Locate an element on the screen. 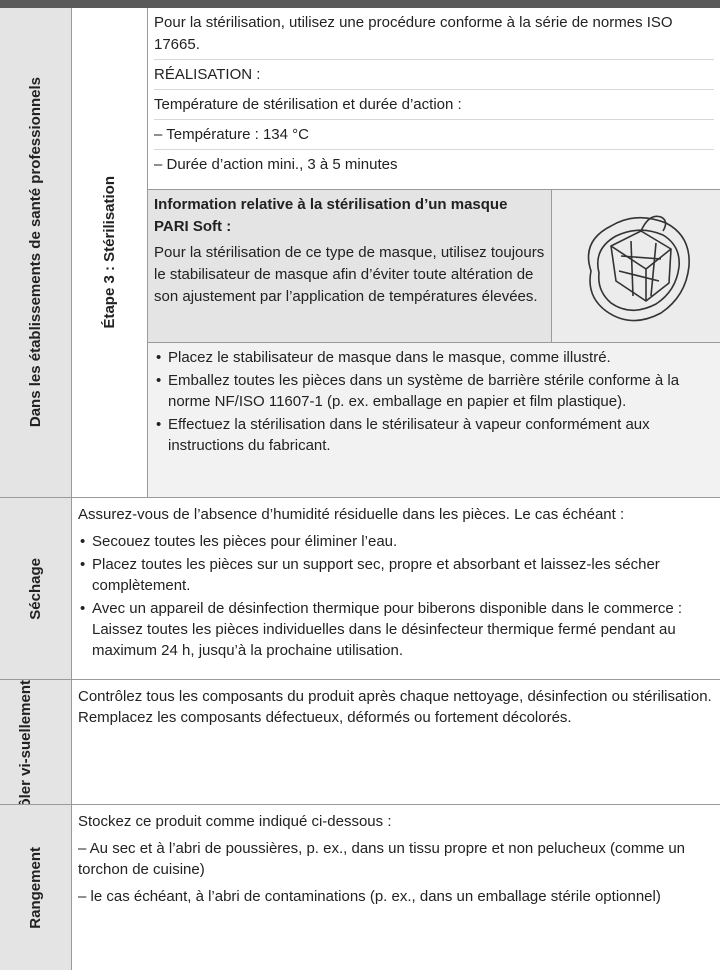  step-label-cell: Étape 3 : Stérilisation is located at coordinates (110, 252).